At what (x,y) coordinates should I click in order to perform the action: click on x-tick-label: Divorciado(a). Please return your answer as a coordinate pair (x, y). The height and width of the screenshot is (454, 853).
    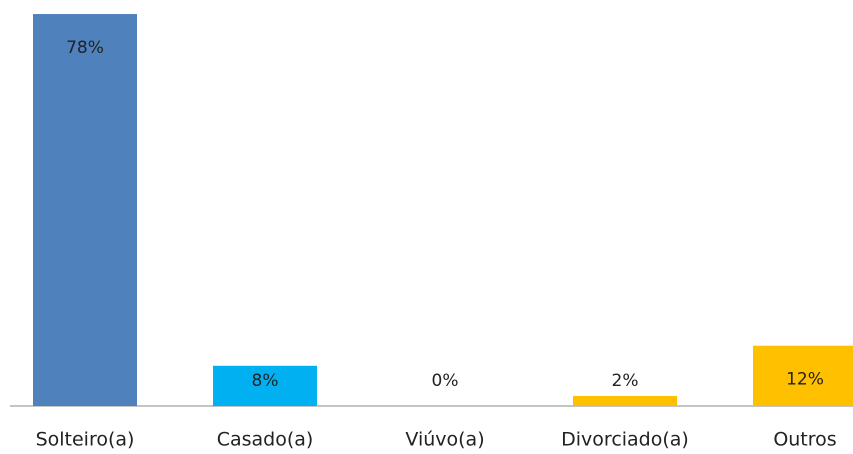
    Looking at the image, I should click on (625, 440).